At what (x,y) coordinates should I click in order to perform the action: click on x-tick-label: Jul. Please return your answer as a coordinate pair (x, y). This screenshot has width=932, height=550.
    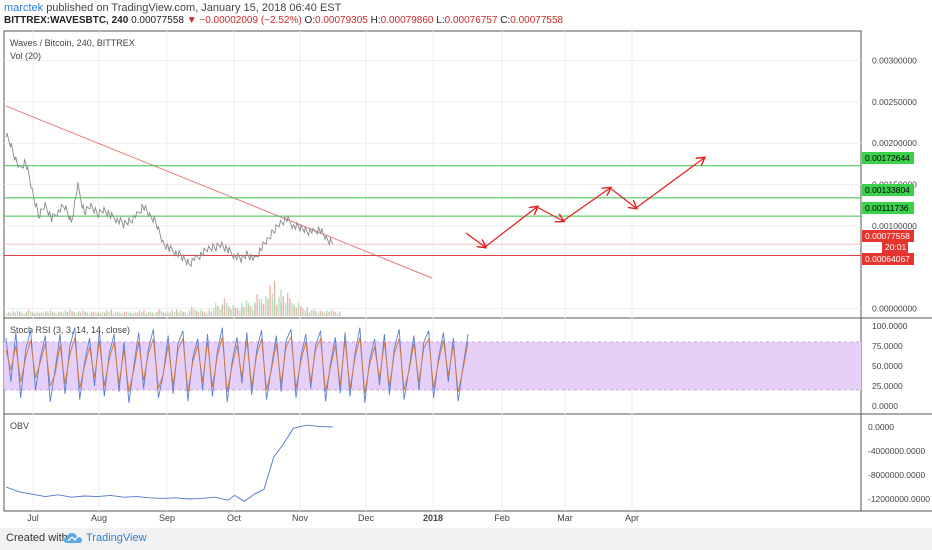
    Looking at the image, I should click on (33, 518).